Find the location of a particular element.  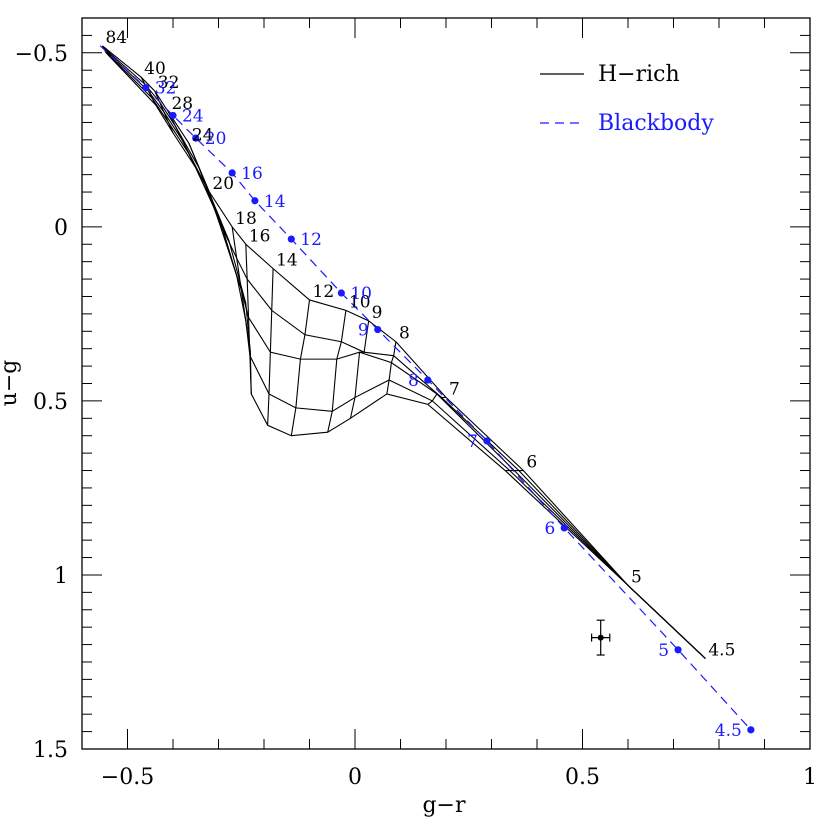

hrich-temp-label: 5 is located at coordinates (636, 577).